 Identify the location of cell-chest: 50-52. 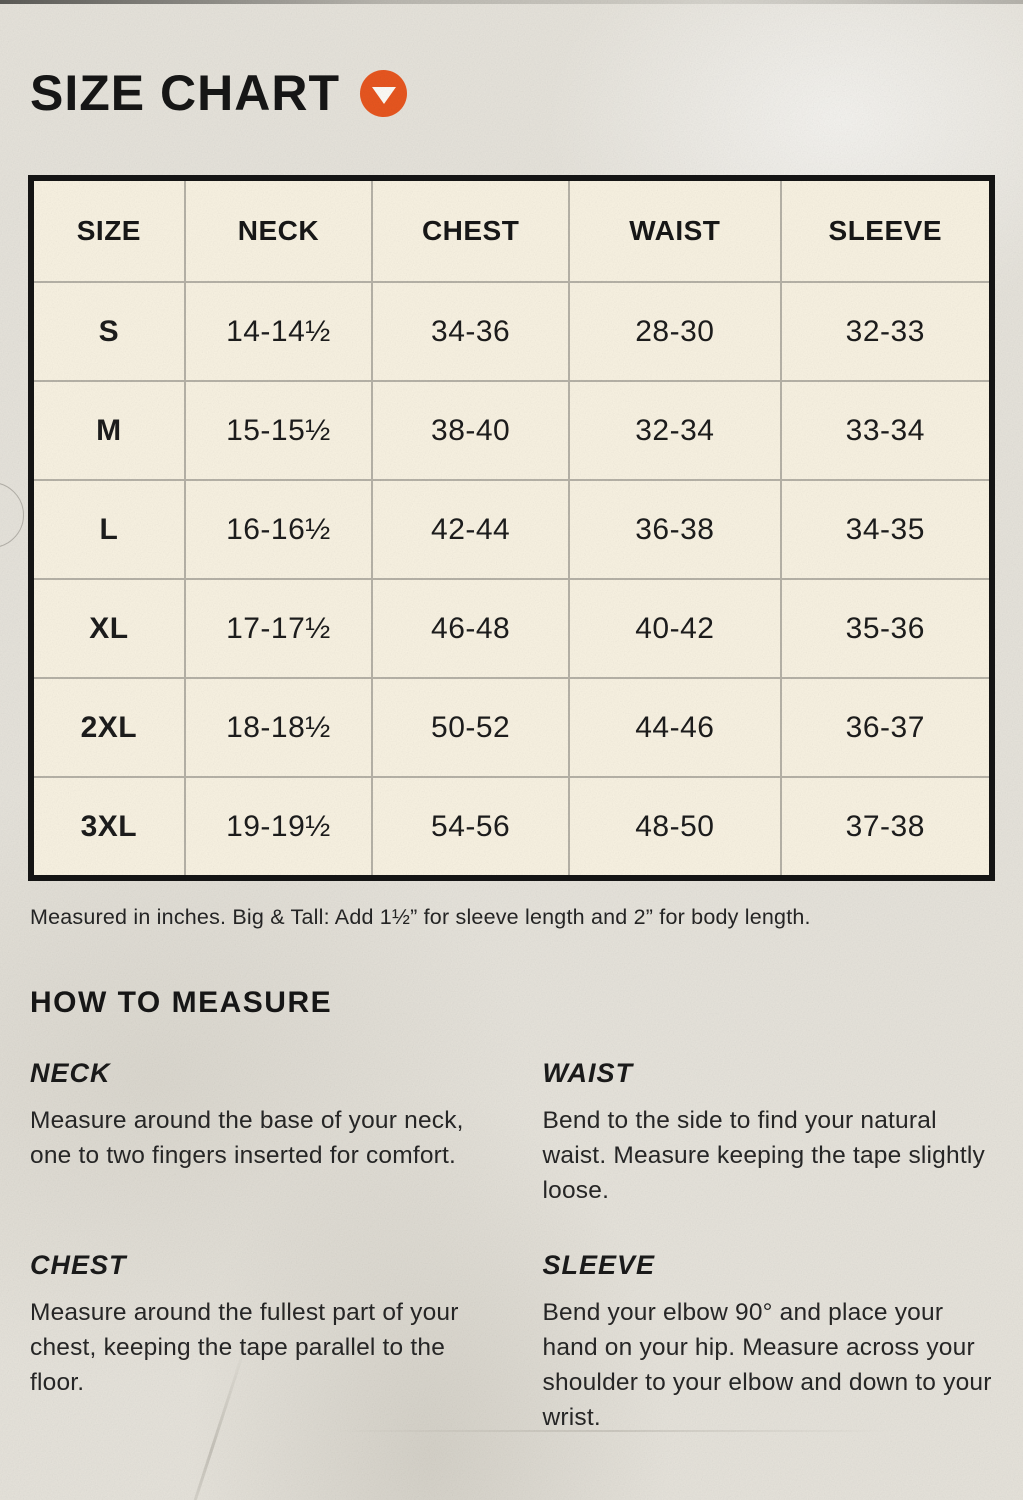
(471, 727).